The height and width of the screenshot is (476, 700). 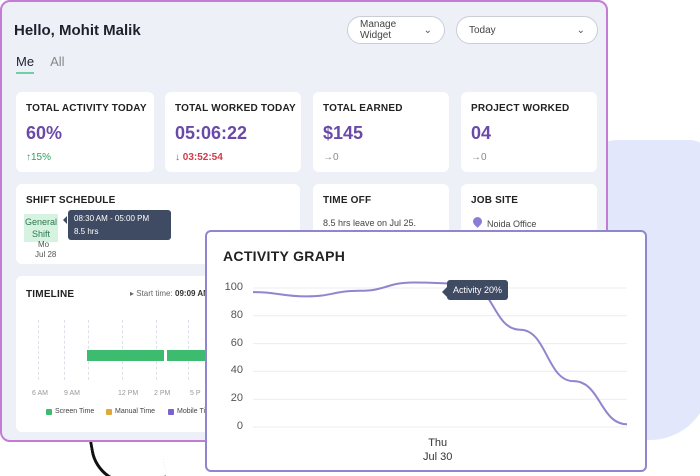 I want to click on project-worked-card: PROJECT WORKED 04 →0, so click(x=529, y=132).